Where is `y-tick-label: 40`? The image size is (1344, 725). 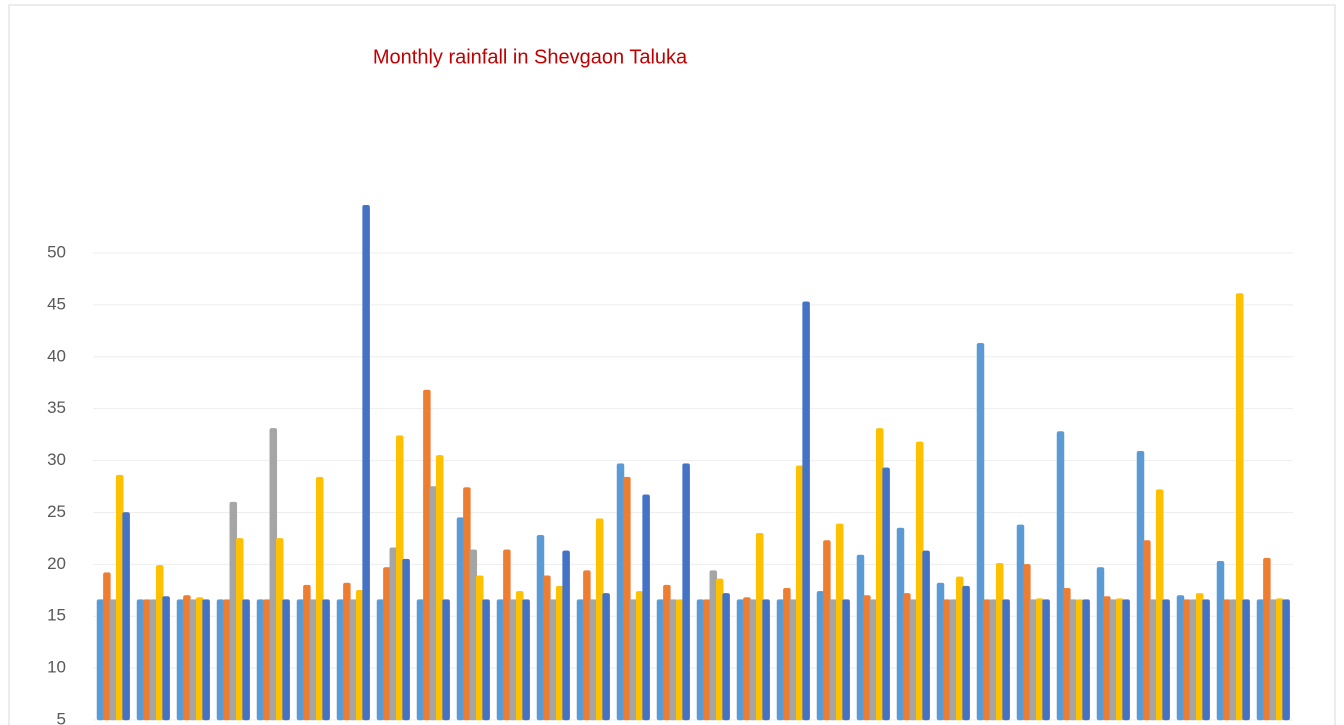 y-tick-label: 40 is located at coordinates (56, 355).